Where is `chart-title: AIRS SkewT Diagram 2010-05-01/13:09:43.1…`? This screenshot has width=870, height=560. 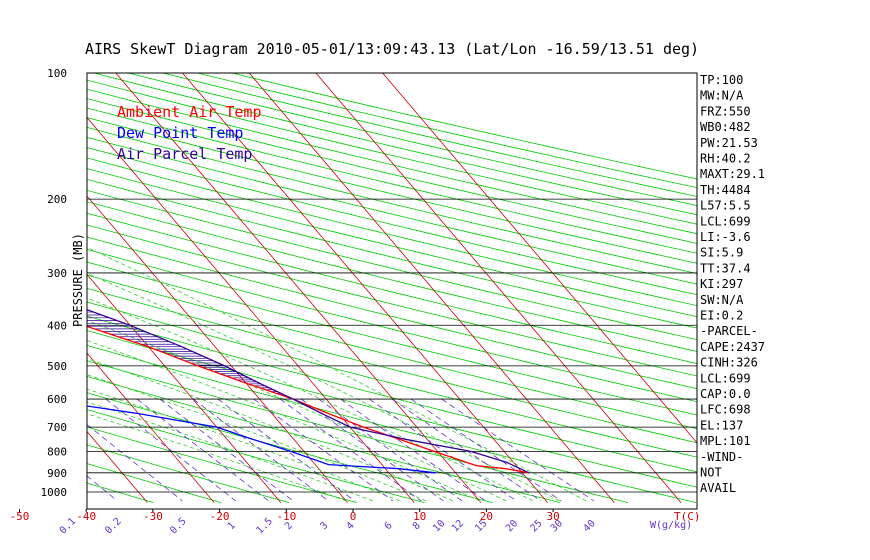 chart-title: AIRS SkewT Diagram 2010-05-01/13:09:43.1… is located at coordinates (392, 49).